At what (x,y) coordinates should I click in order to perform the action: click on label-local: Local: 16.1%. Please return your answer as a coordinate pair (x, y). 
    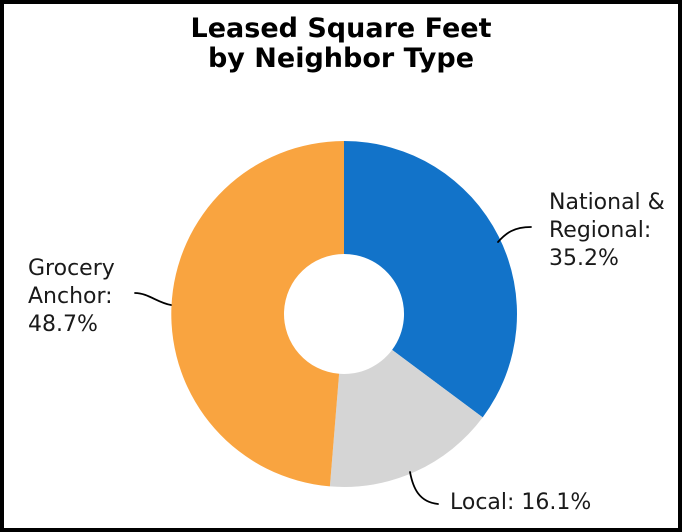
    Looking at the image, I should click on (520, 503).